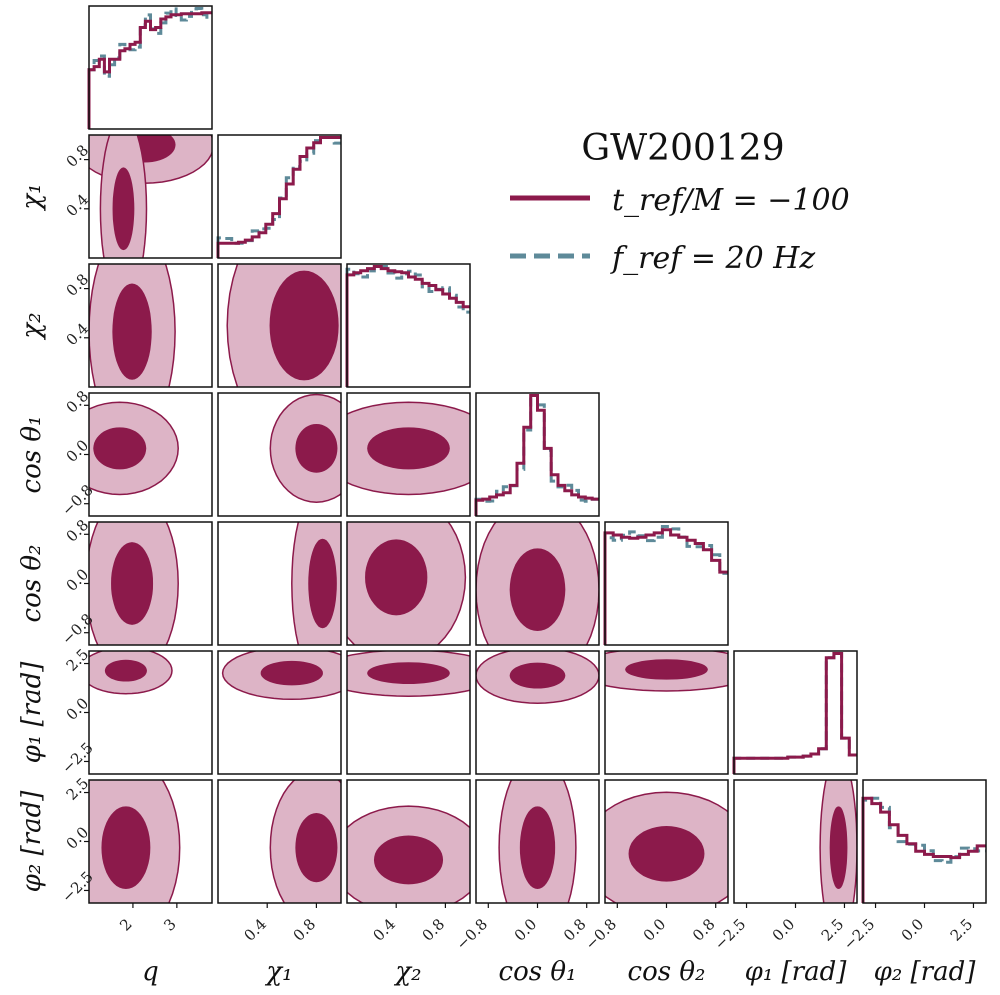 The height and width of the screenshot is (995, 1000). I want to click on panel-chi1-chi1, so click(279, 196).